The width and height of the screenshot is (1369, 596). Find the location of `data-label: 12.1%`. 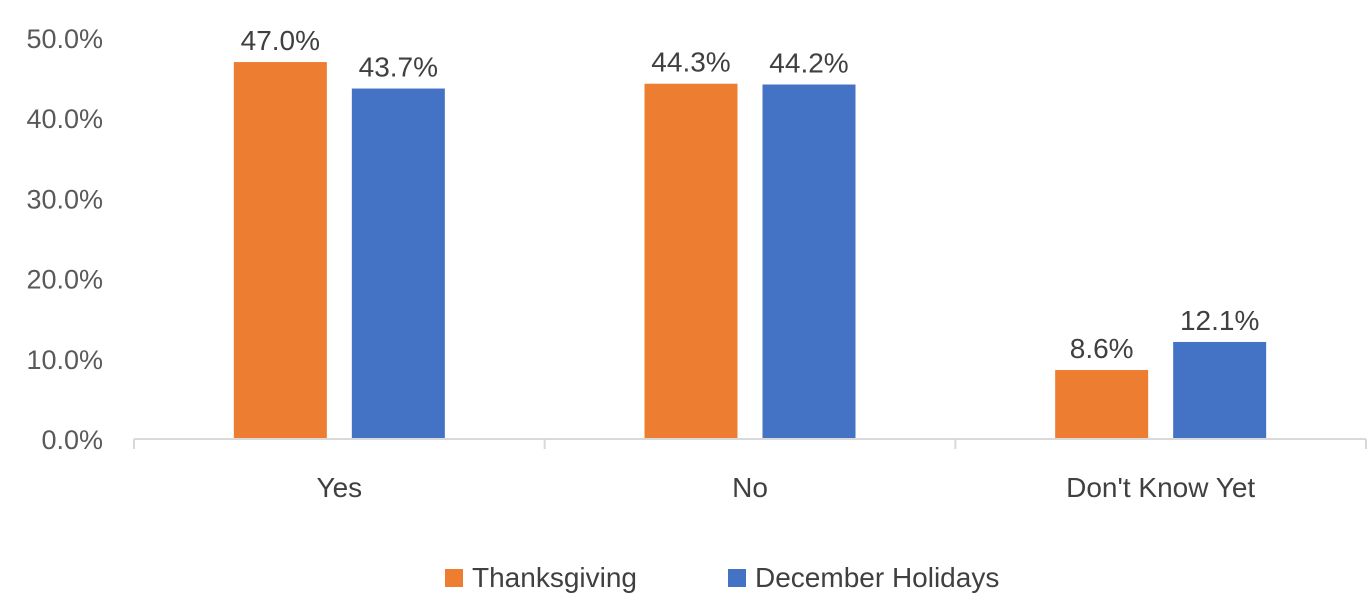

data-label: 12.1% is located at coordinates (1219, 320).